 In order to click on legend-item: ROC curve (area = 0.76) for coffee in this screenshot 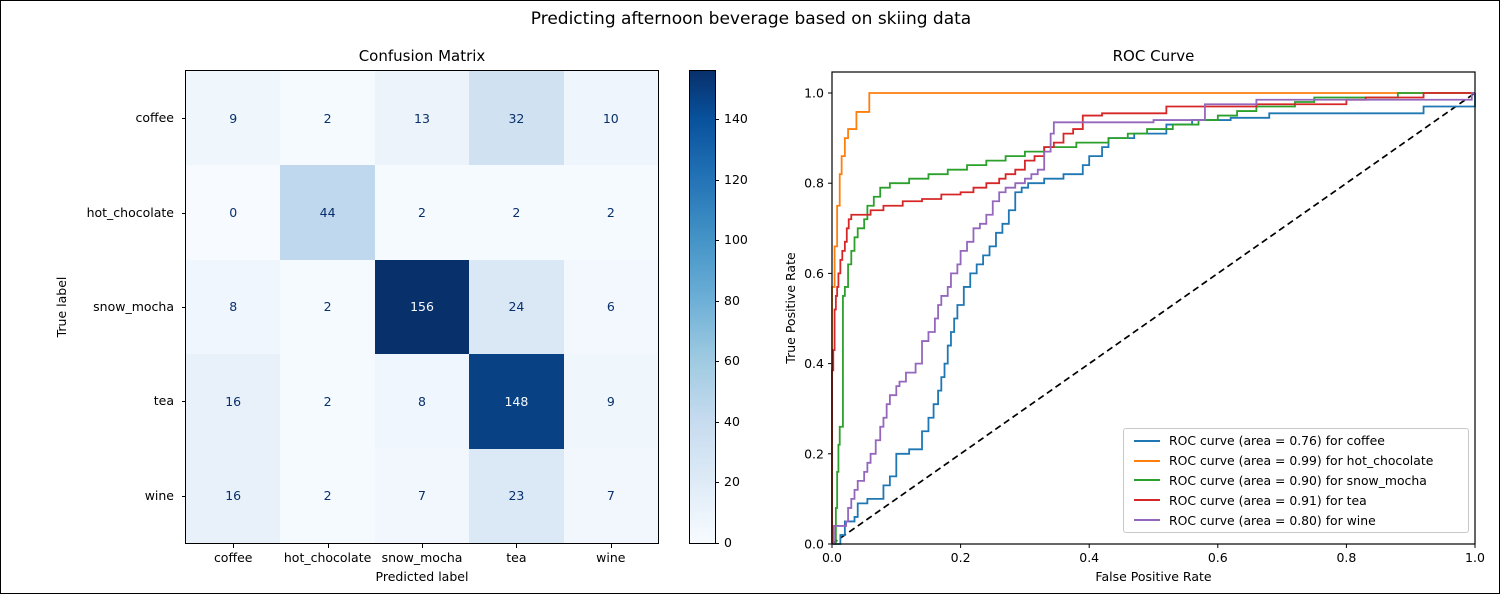, I will do `click(1296, 441)`.